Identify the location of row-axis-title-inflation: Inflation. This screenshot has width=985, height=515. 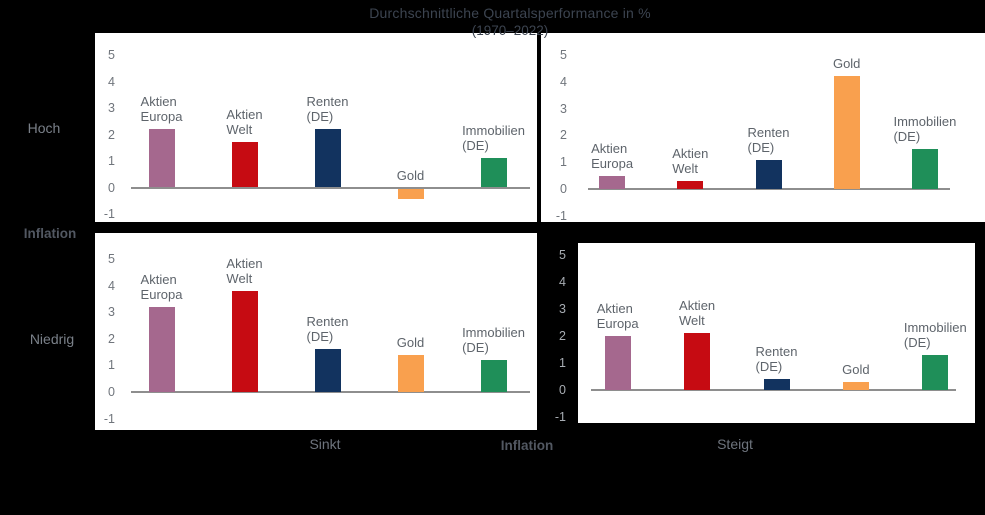
(50, 233).